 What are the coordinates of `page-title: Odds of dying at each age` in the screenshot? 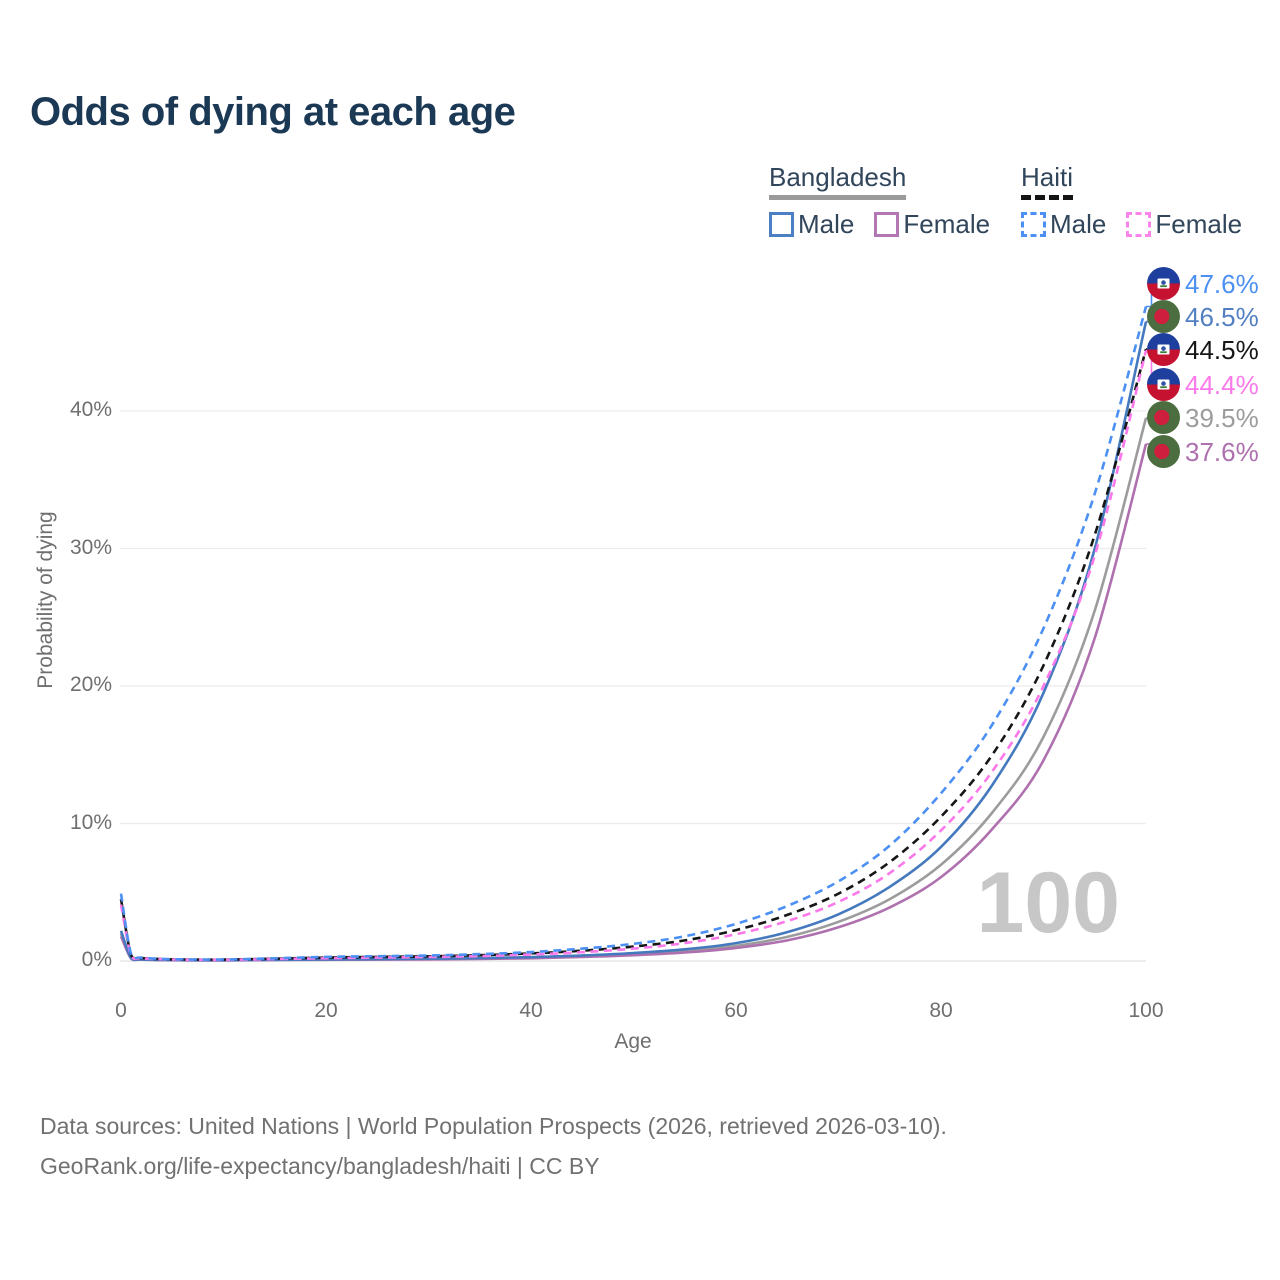 It's located at (273, 112).